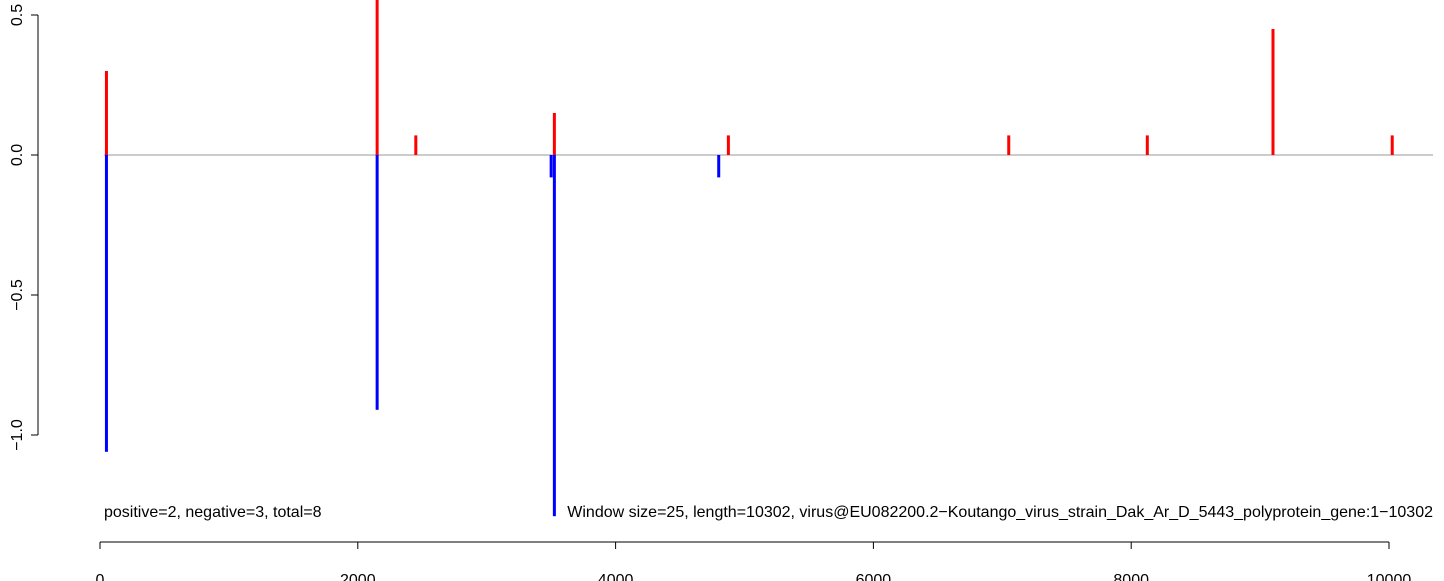 The image size is (1444, 581). What do you see at coordinates (1131, 576) in the screenshot?
I see `x-tick-label: 8000` at bounding box center [1131, 576].